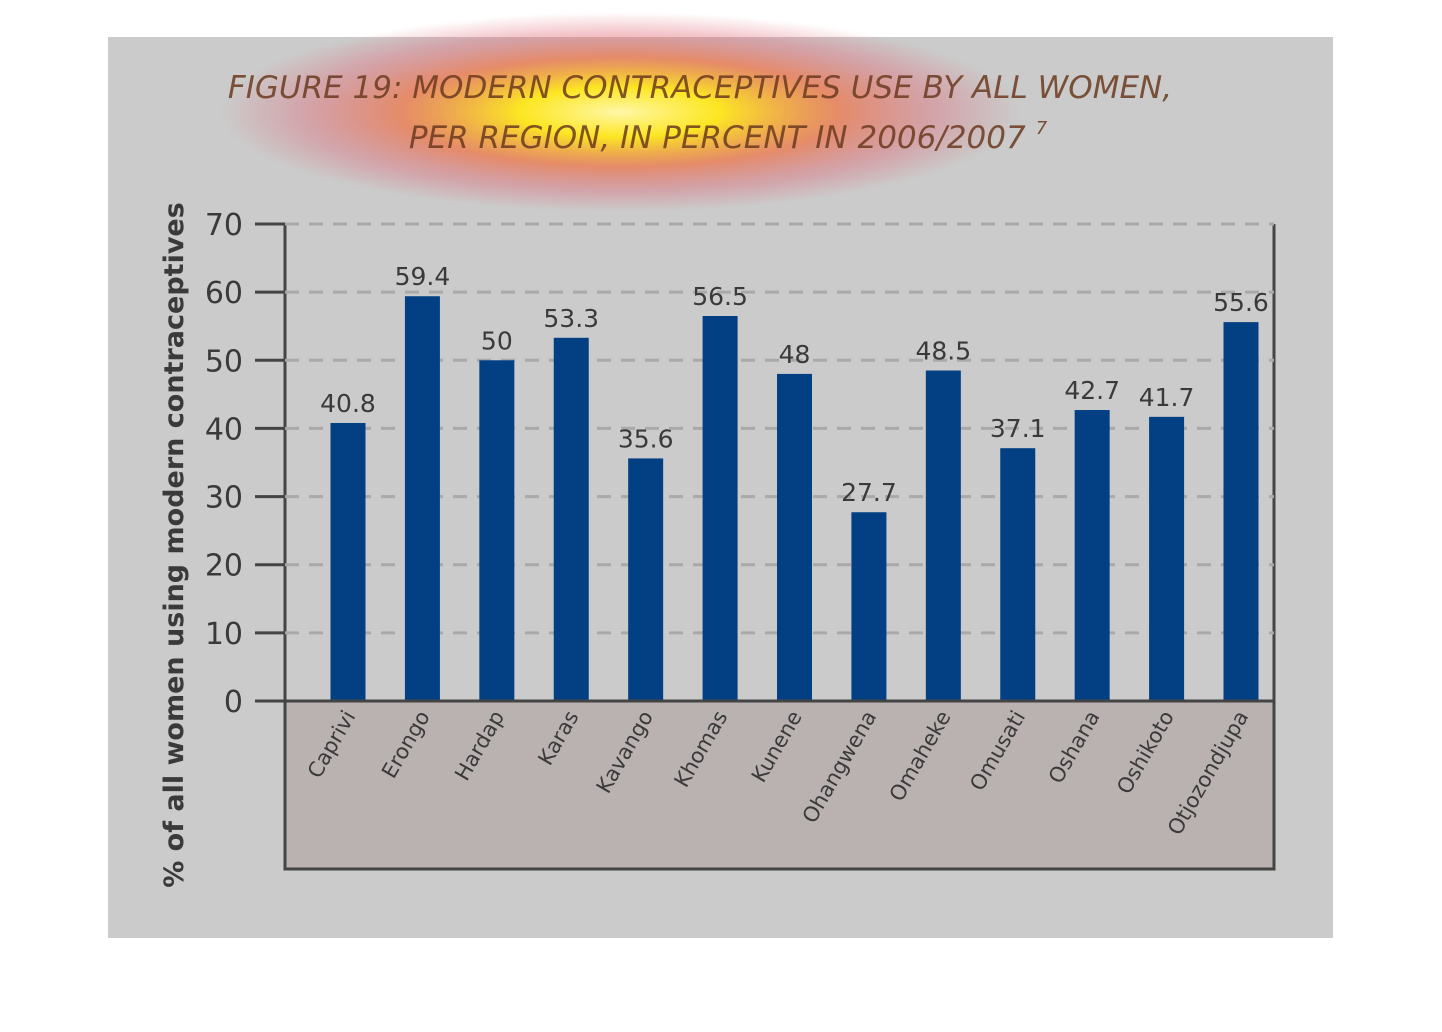 The height and width of the screenshot is (1032, 1442). I want to click on chart-title-line2-text: PER REGION, IN PERCENT IN 2006/2007, so click(717, 138).